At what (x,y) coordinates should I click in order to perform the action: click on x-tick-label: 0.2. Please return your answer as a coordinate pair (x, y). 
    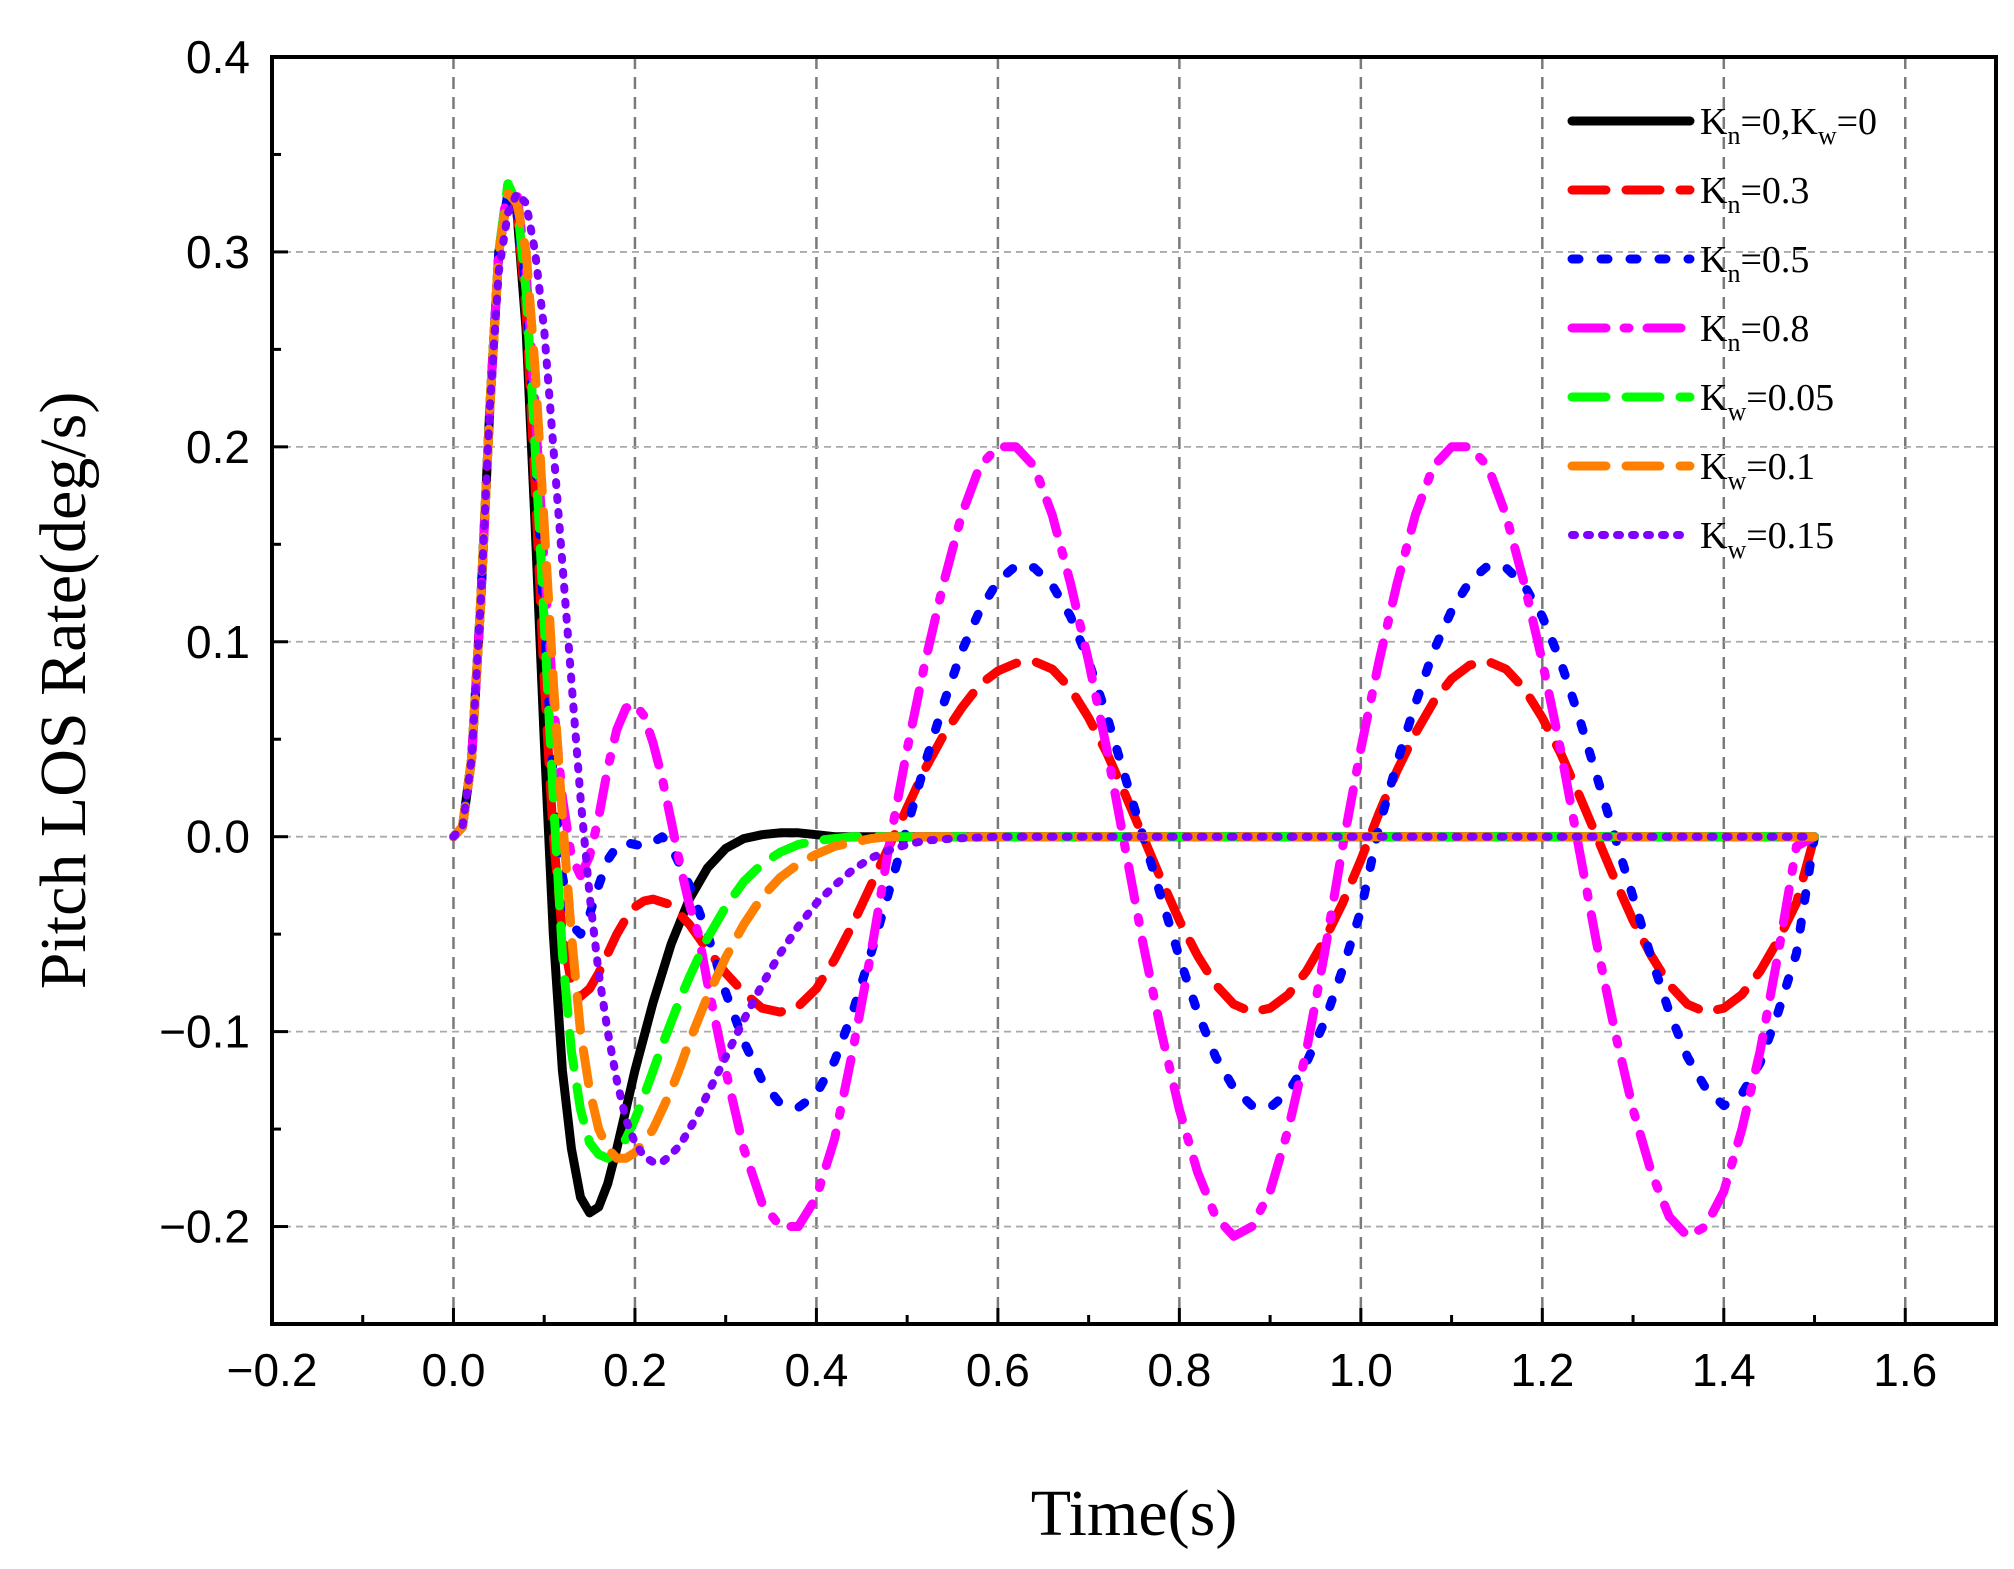
    Looking at the image, I should click on (635, 1370).